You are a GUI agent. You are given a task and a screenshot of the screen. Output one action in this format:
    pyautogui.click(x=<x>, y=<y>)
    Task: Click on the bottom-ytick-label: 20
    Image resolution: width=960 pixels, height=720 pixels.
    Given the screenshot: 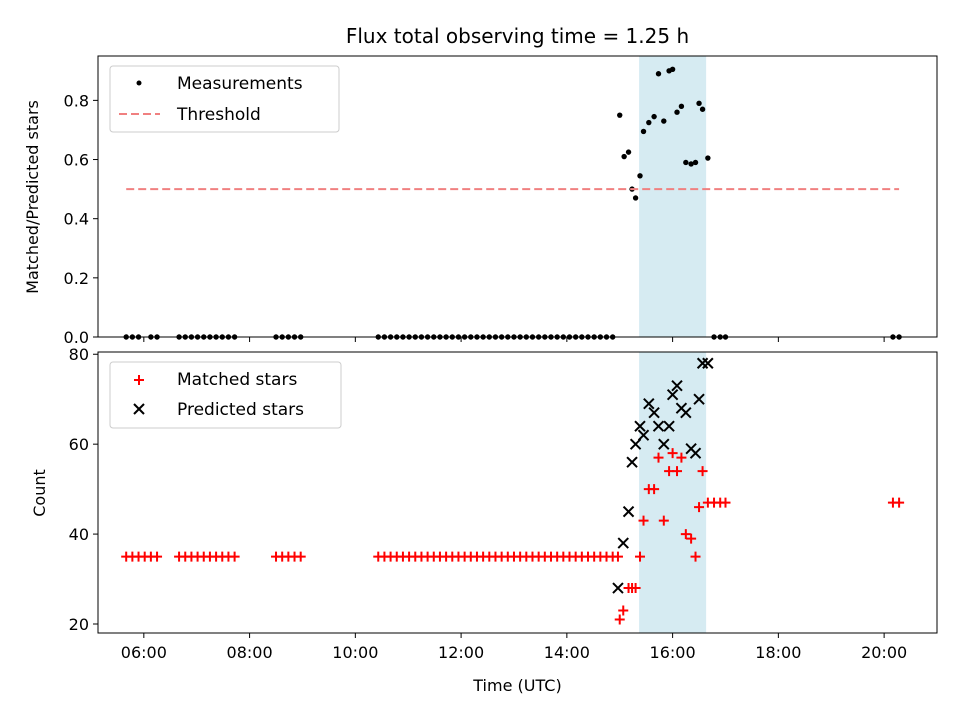 What is the action you would take?
    pyautogui.click(x=79, y=624)
    